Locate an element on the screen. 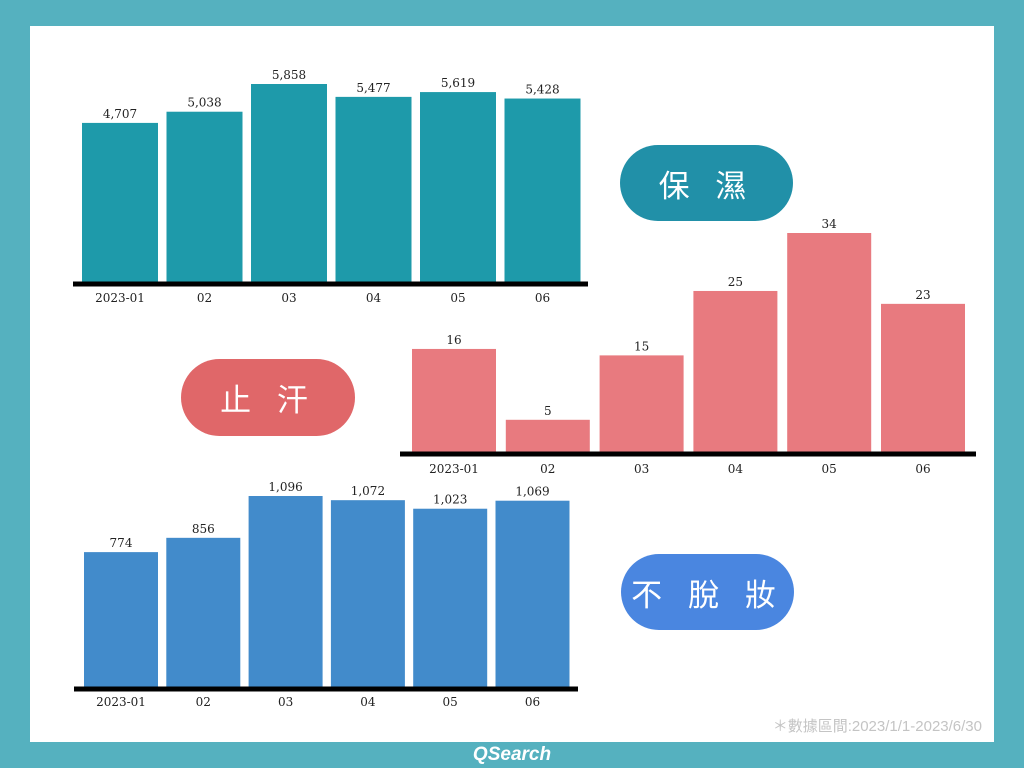 Image resolution: width=1024 pixels, height=768 pixels. bar-value-label: 15 is located at coordinates (641, 346).